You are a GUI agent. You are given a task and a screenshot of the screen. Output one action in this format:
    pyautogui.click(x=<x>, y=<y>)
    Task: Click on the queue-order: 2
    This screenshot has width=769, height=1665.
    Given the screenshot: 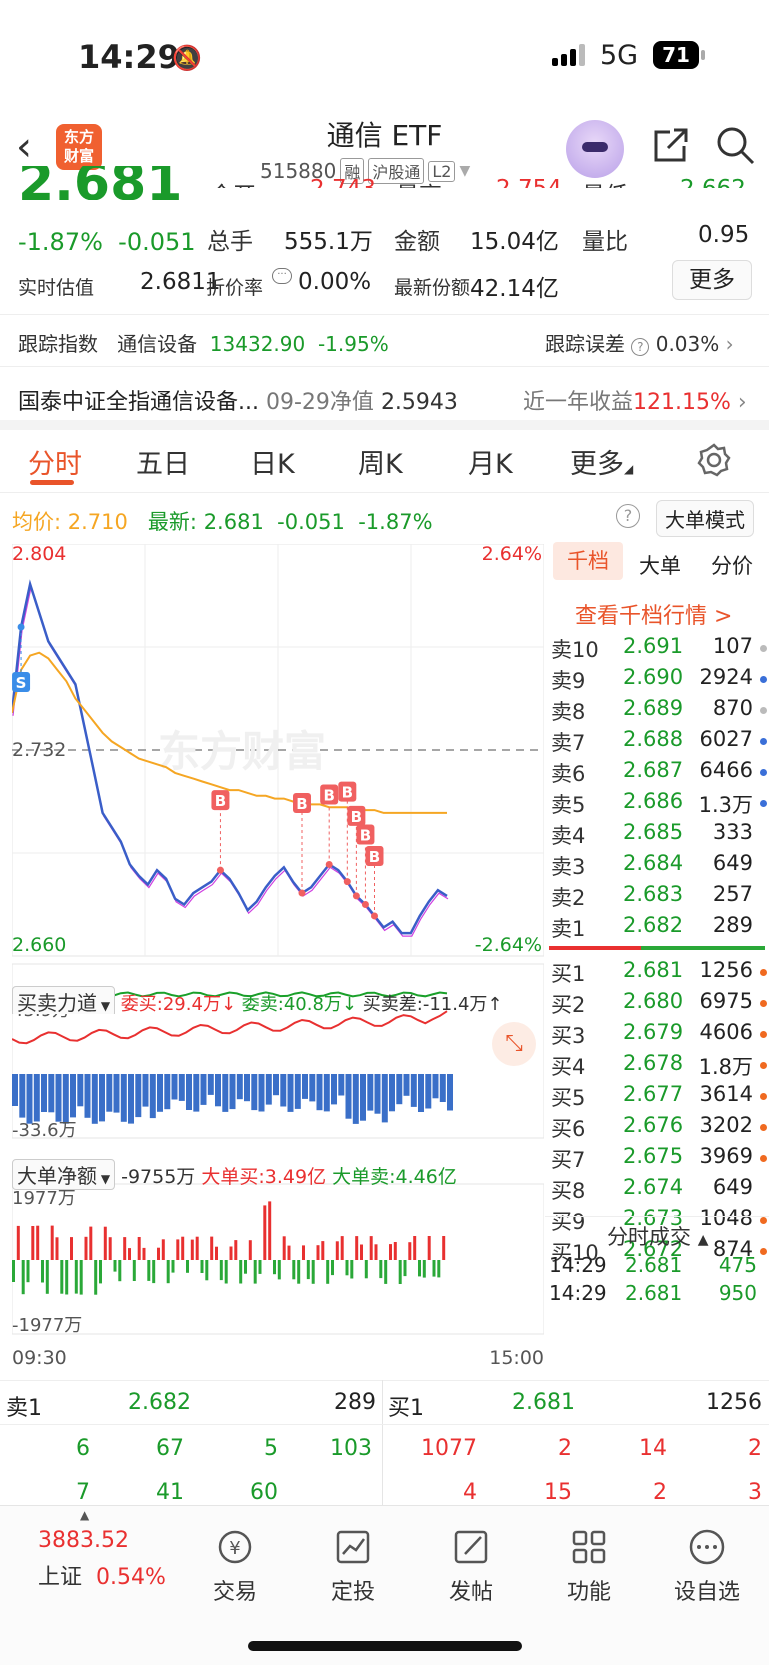 What is the action you would take?
    pyautogui.click(x=755, y=1448)
    